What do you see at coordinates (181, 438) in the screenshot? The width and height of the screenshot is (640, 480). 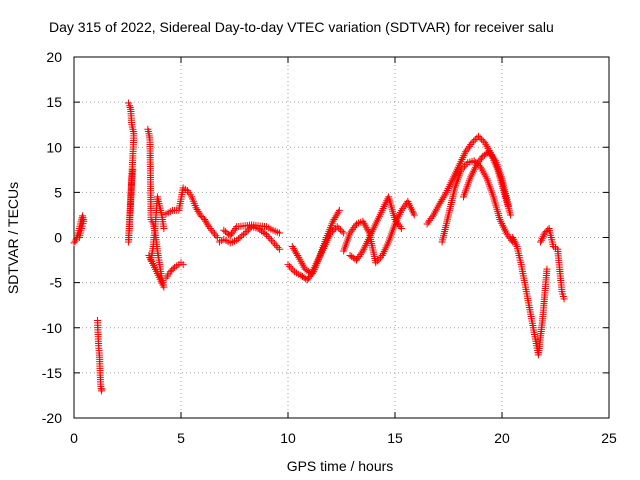 I see `x-tick-label: 5` at bounding box center [181, 438].